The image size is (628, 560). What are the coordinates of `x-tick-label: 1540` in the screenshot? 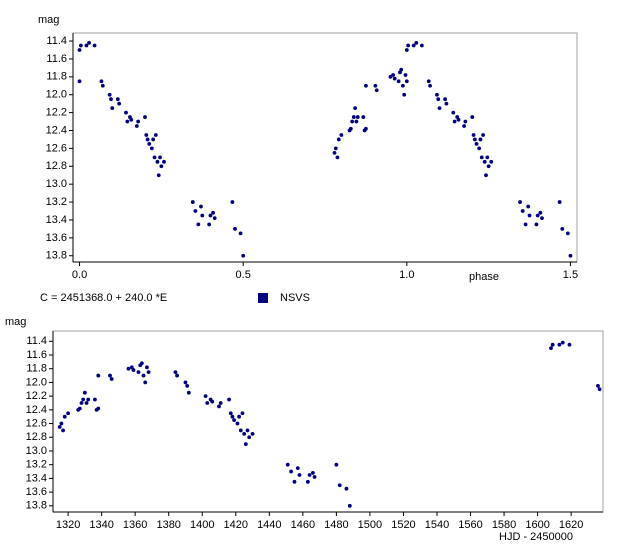 It's located at (437, 525).